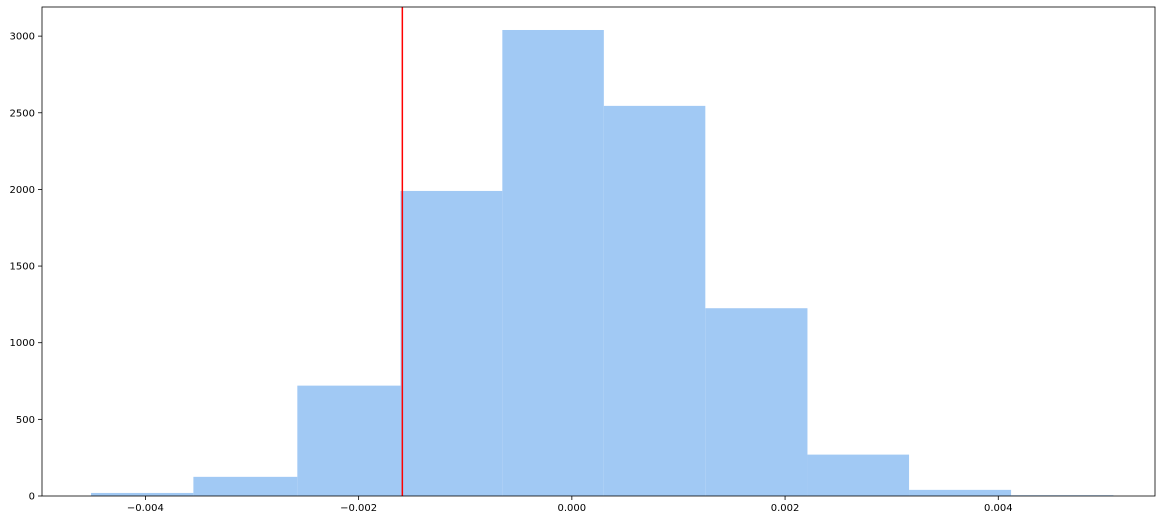 The width and height of the screenshot is (1162, 524). I want to click on y-tick-label: 1500, so click(22, 267).